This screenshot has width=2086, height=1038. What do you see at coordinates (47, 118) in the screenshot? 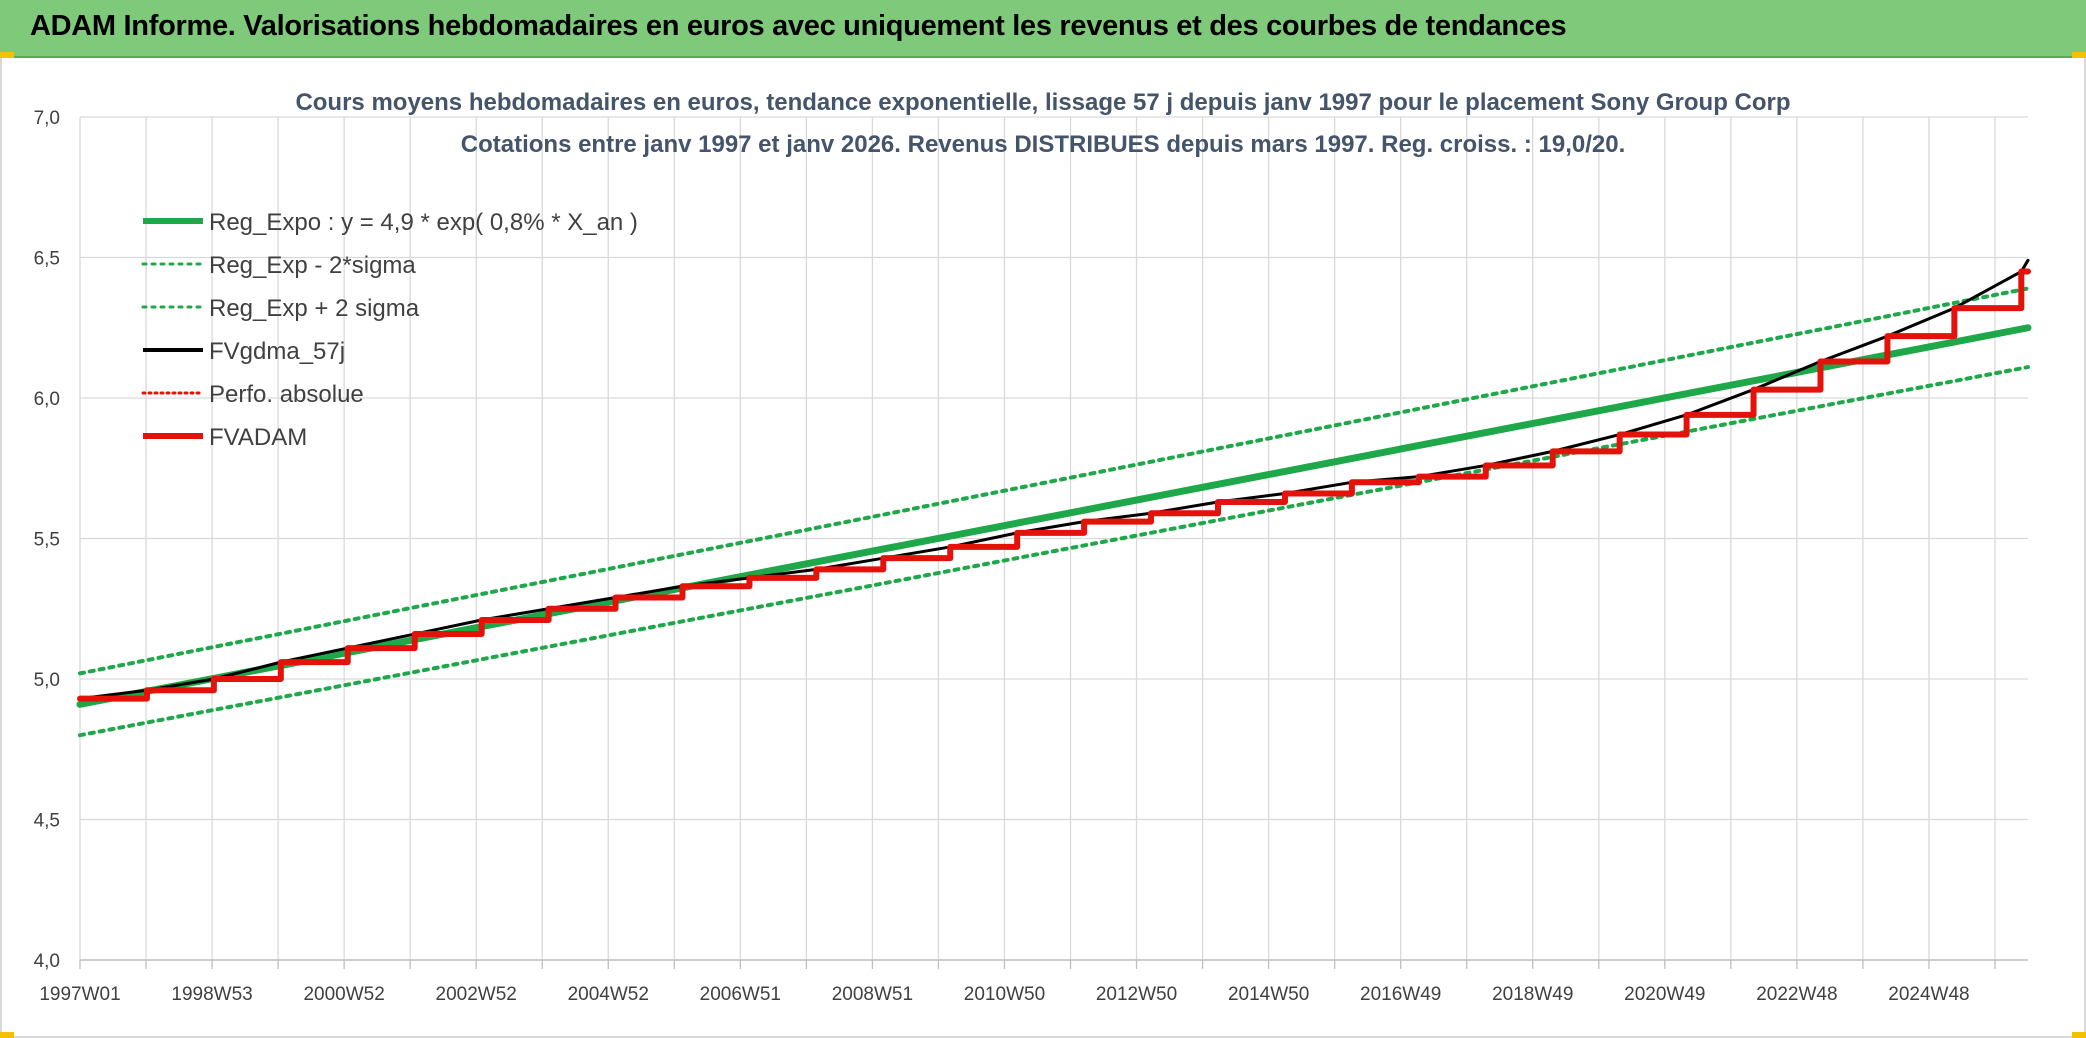
I see `y-tick-label: 7,0` at bounding box center [47, 118].